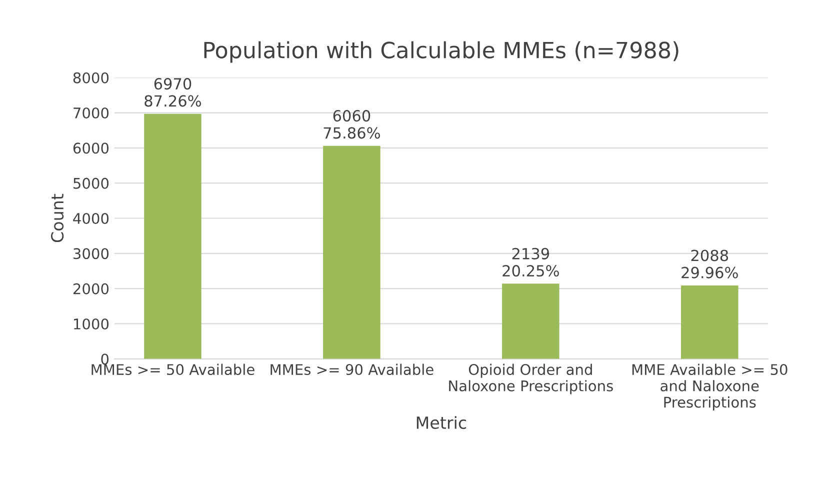 The image size is (817, 485). I want to click on x-tick-label: Opioid Order and Naloxone Prescriptions, so click(531, 379).